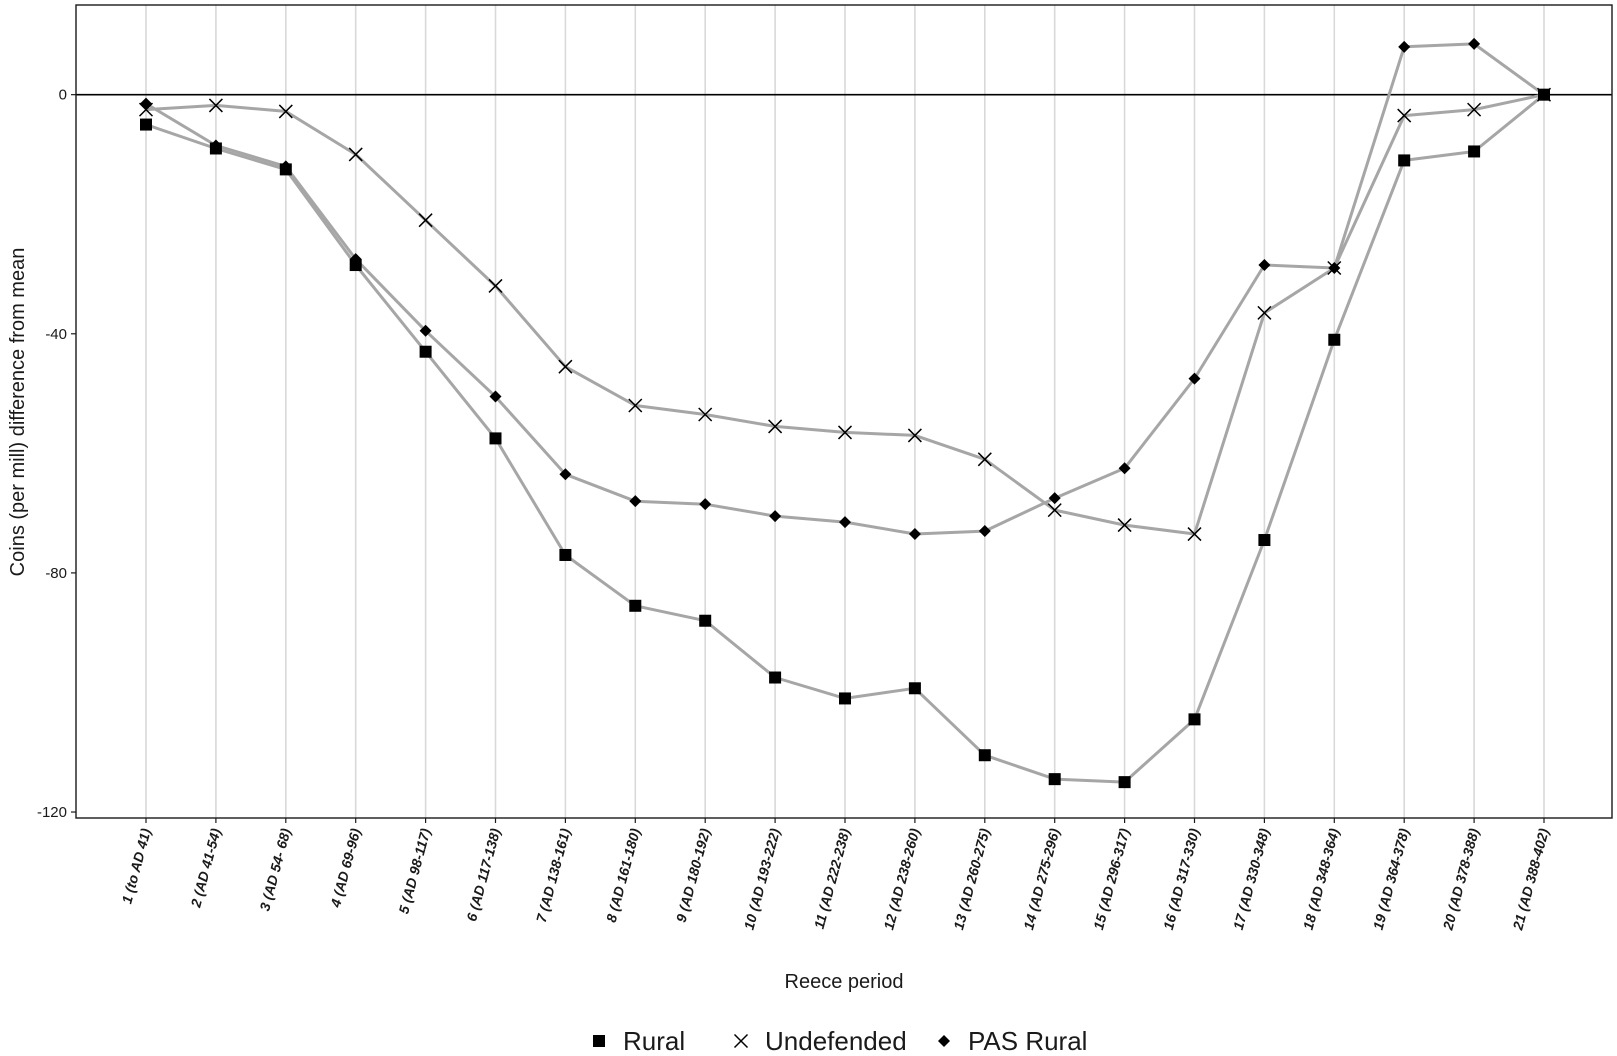 The width and height of the screenshot is (1617, 1056). I want to click on y-axis-title: Coins (per mill) difference from mean, so click(18, 412).